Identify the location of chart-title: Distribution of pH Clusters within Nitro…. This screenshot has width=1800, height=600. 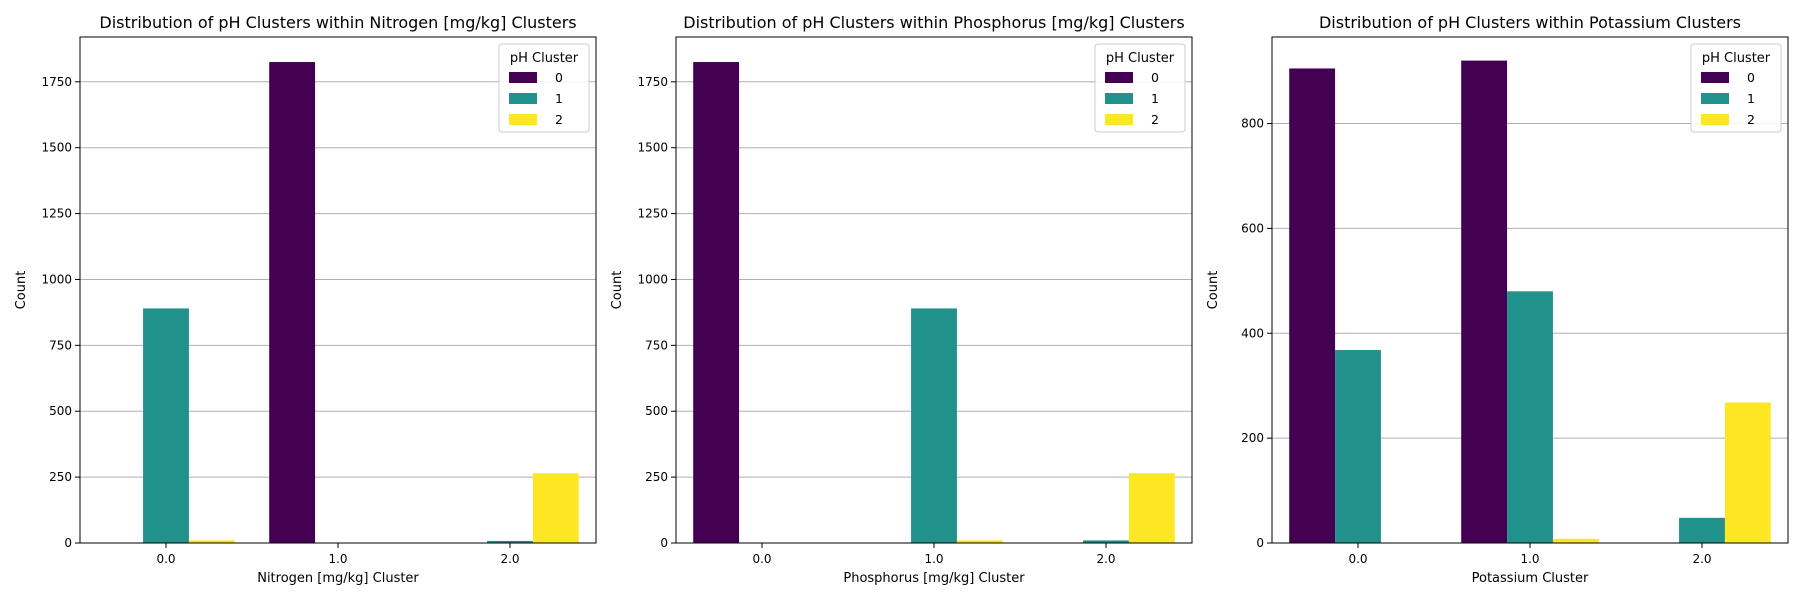
(337, 22).